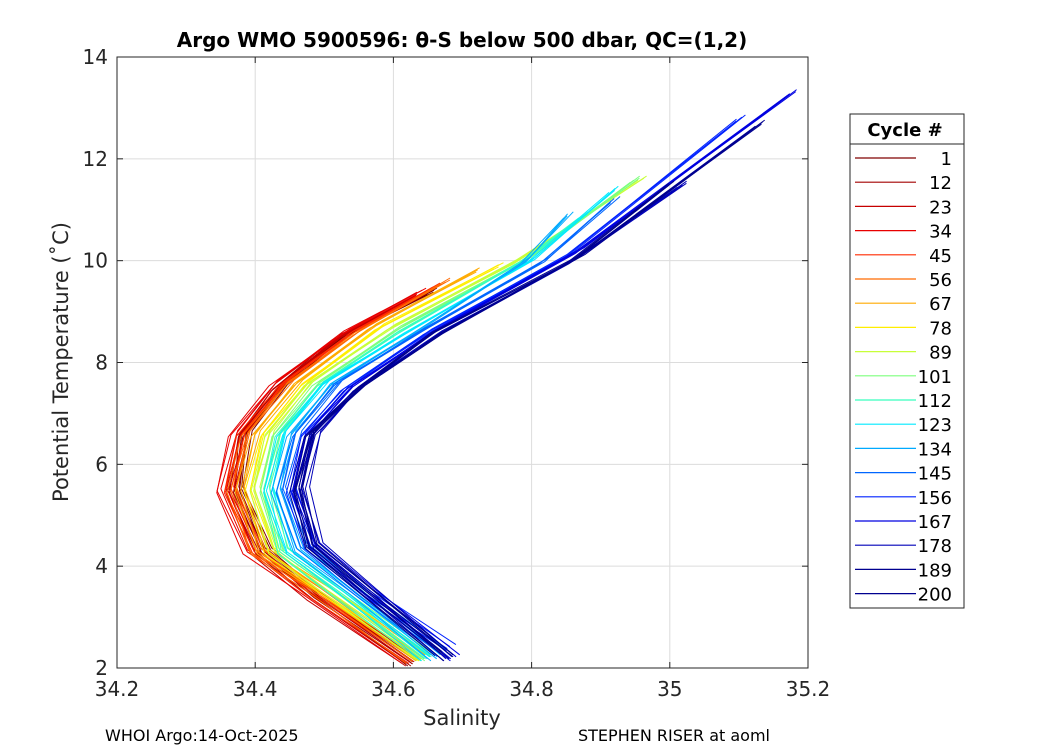  I want to click on y-tick-label: 12, so click(95, 159).